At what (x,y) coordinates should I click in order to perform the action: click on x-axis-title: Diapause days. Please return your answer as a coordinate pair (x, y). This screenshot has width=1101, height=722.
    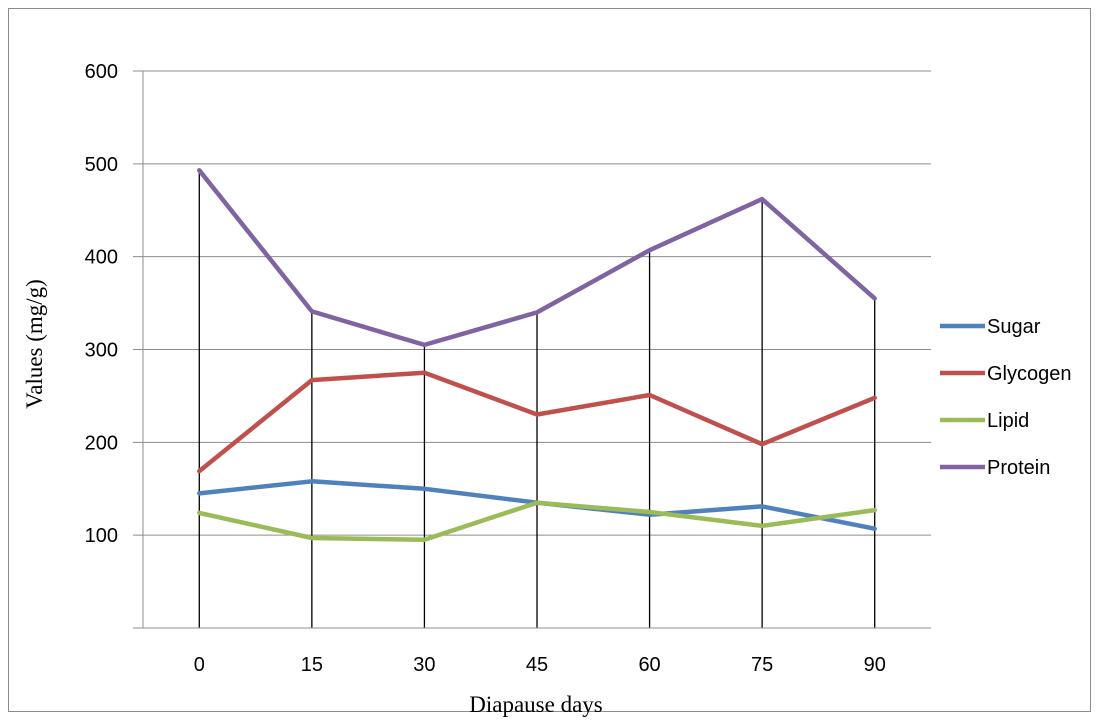
    Looking at the image, I should click on (536, 704).